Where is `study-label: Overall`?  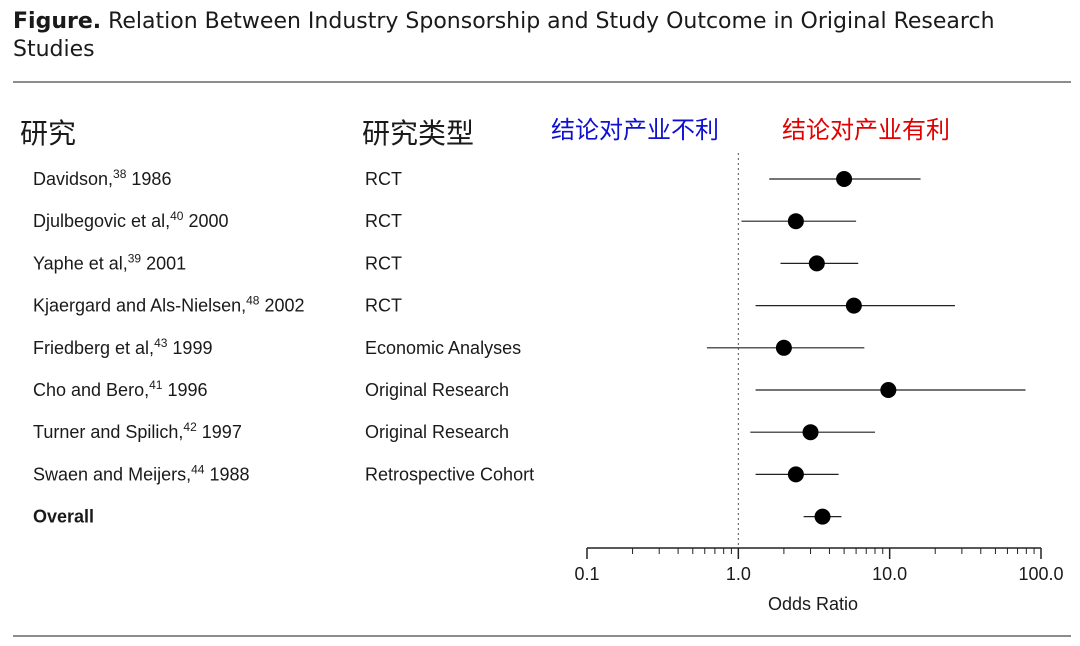 study-label: Overall is located at coordinates (63, 517).